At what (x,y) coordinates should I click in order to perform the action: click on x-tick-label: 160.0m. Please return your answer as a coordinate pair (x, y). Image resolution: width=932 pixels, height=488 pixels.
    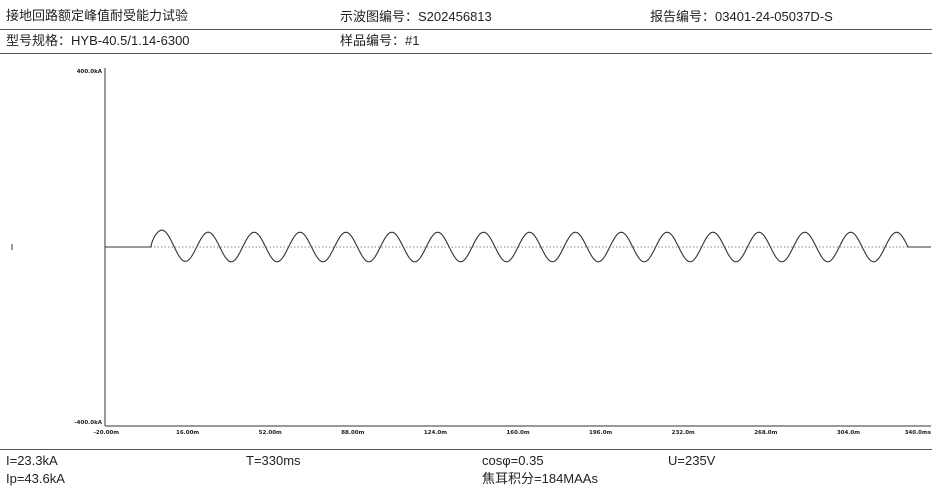
    Looking at the image, I should click on (517, 433).